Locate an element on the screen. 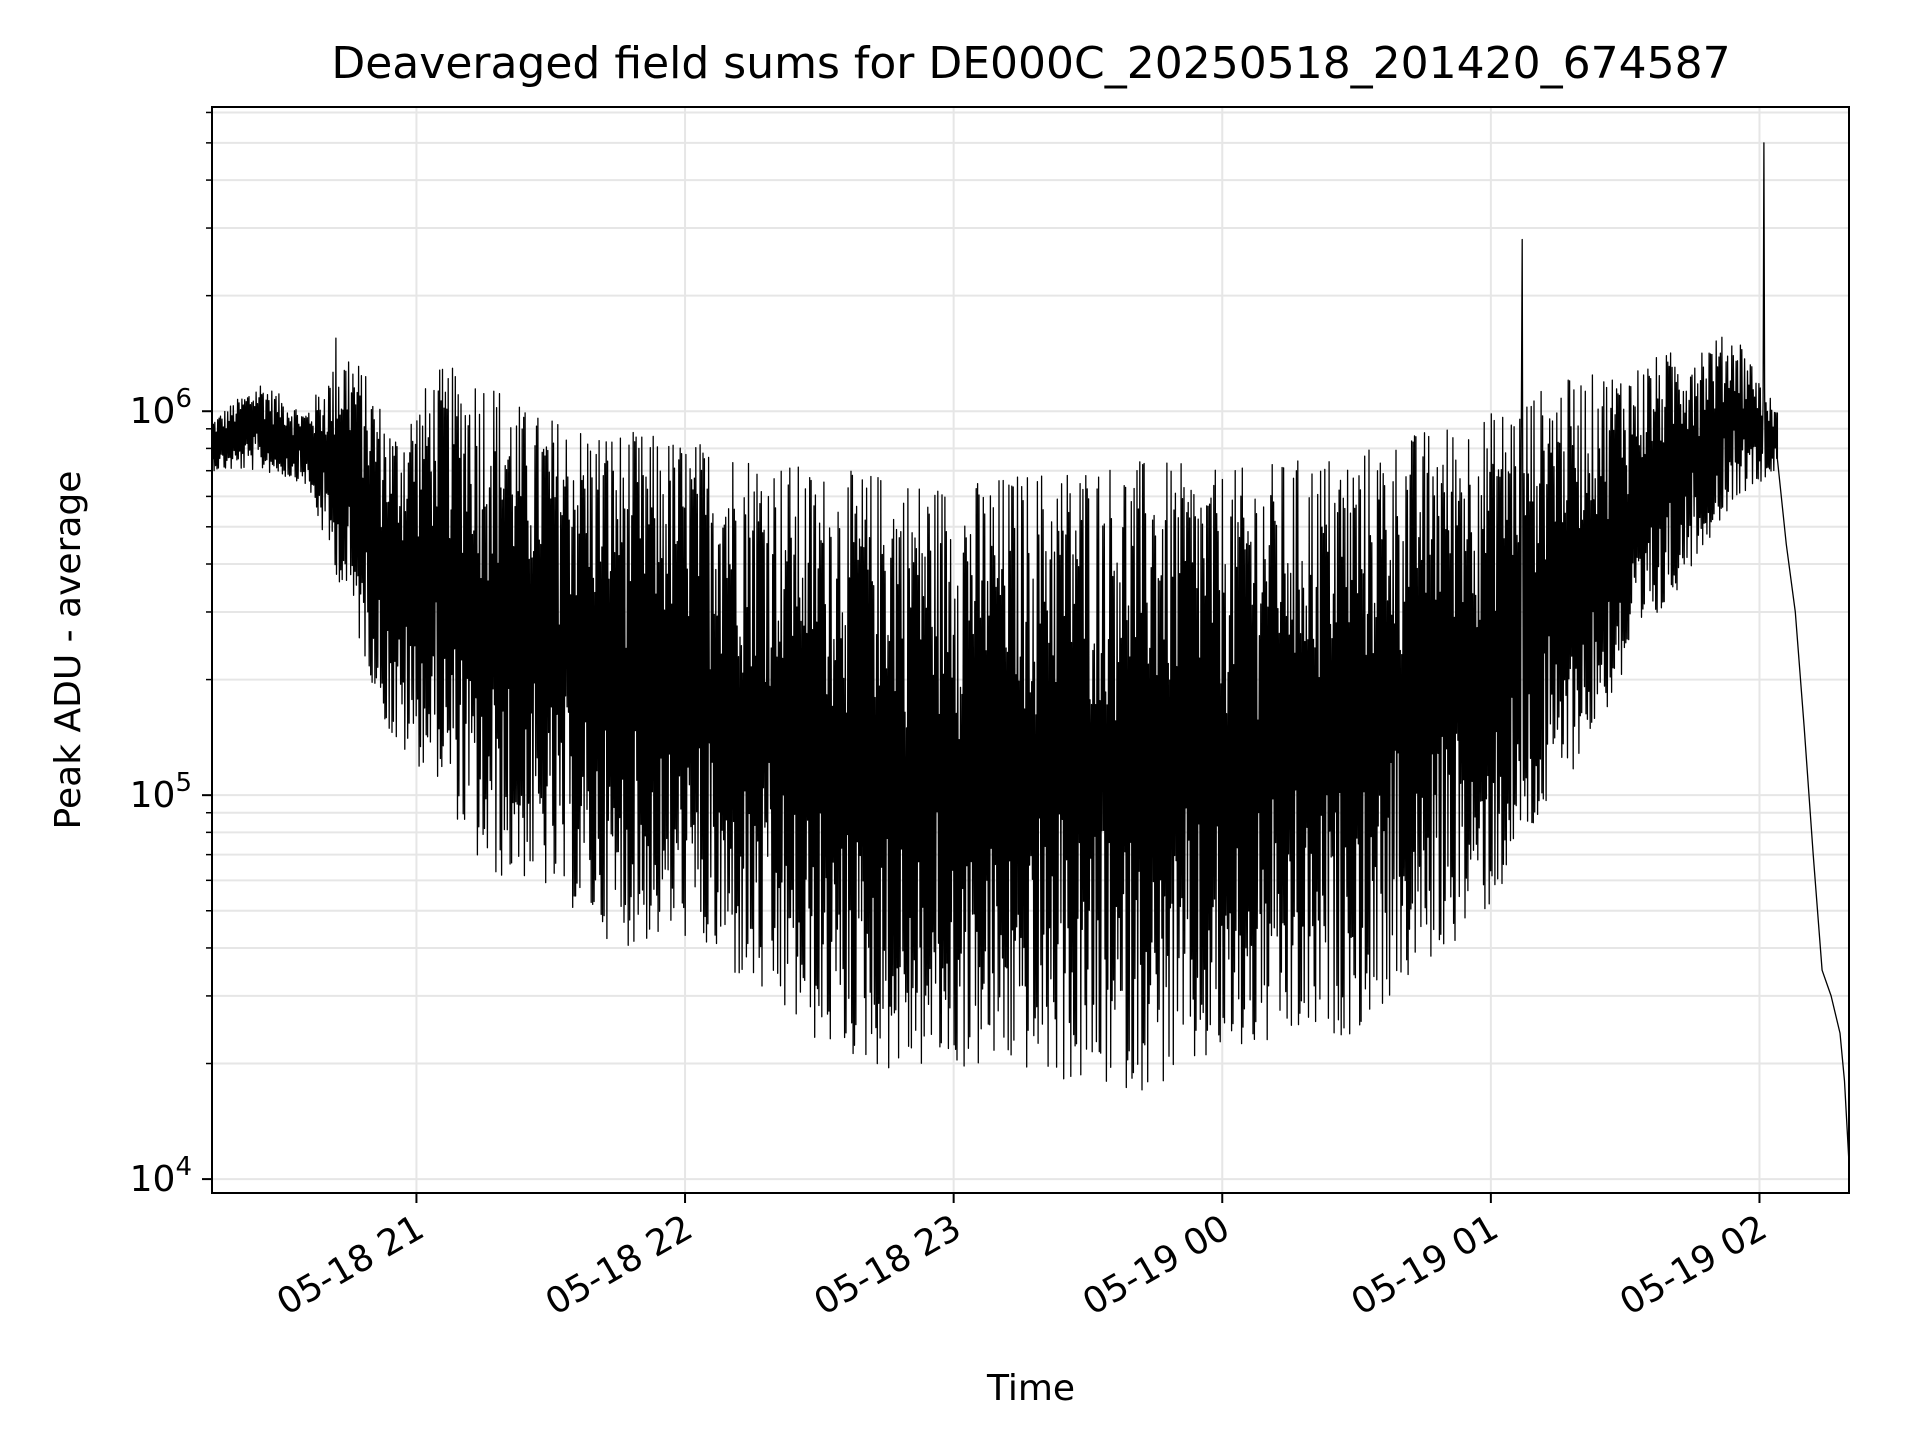 The image size is (1920, 1440). y-axis-label: Peak ADU - average is located at coordinates (68, 650).